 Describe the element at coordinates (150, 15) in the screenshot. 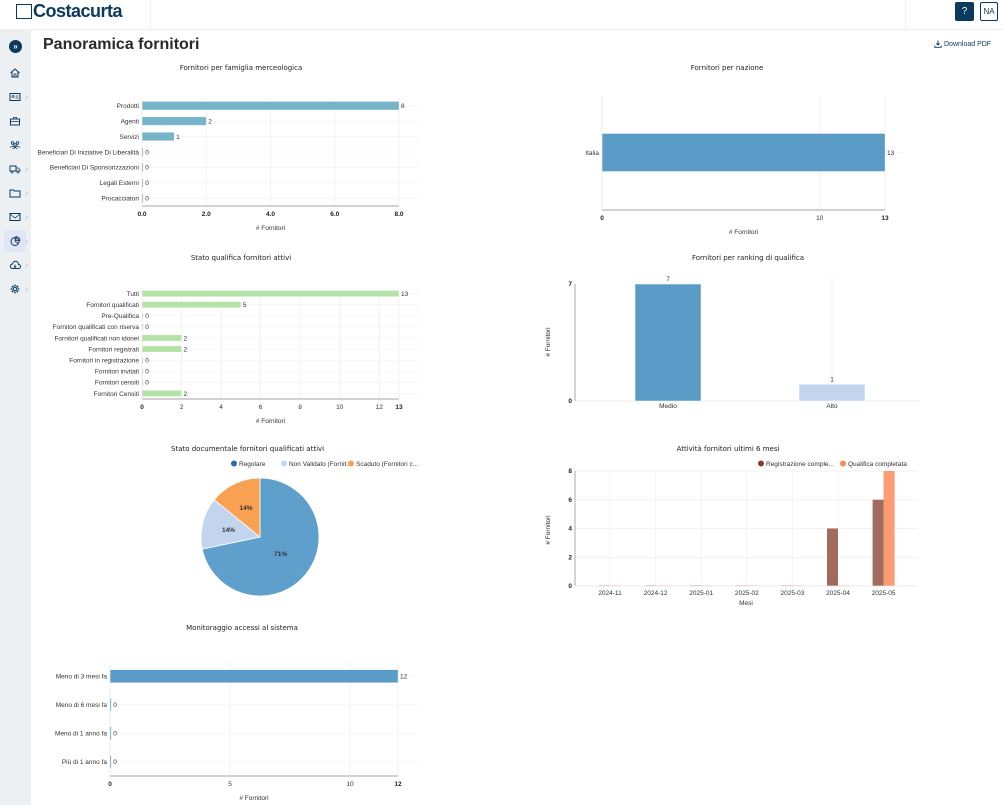

I see `divider` at that location.